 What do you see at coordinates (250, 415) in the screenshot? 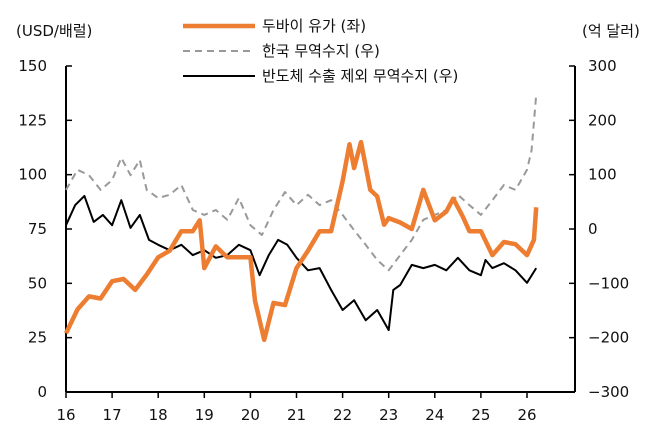
I see `x-tick-label: 20` at bounding box center [250, 415].